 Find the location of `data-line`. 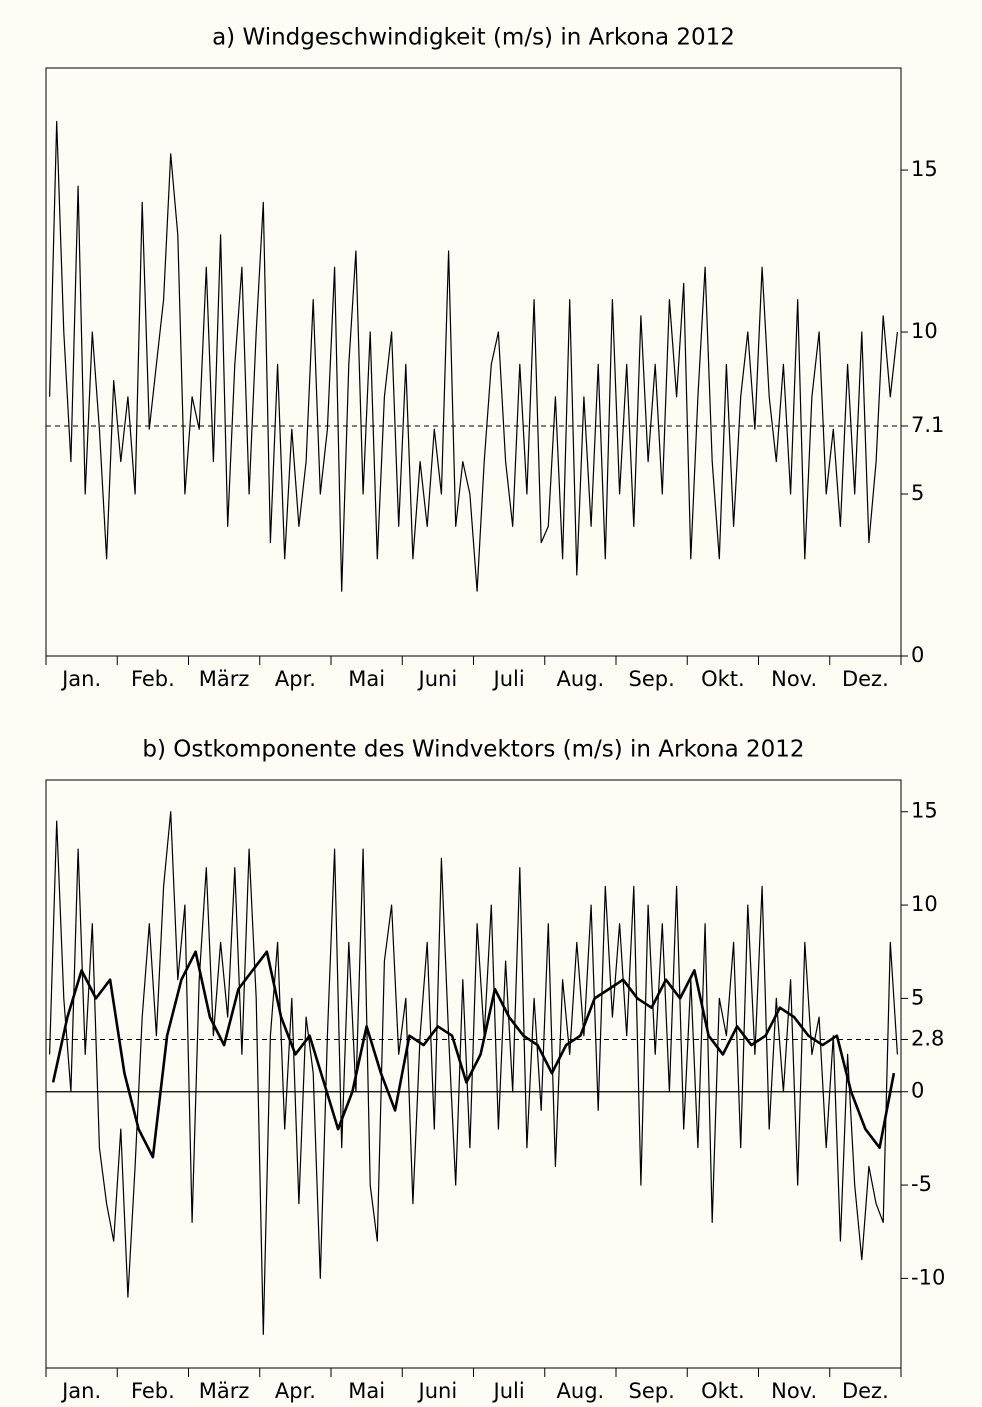

data-line is located at coordinates (473, 1054).